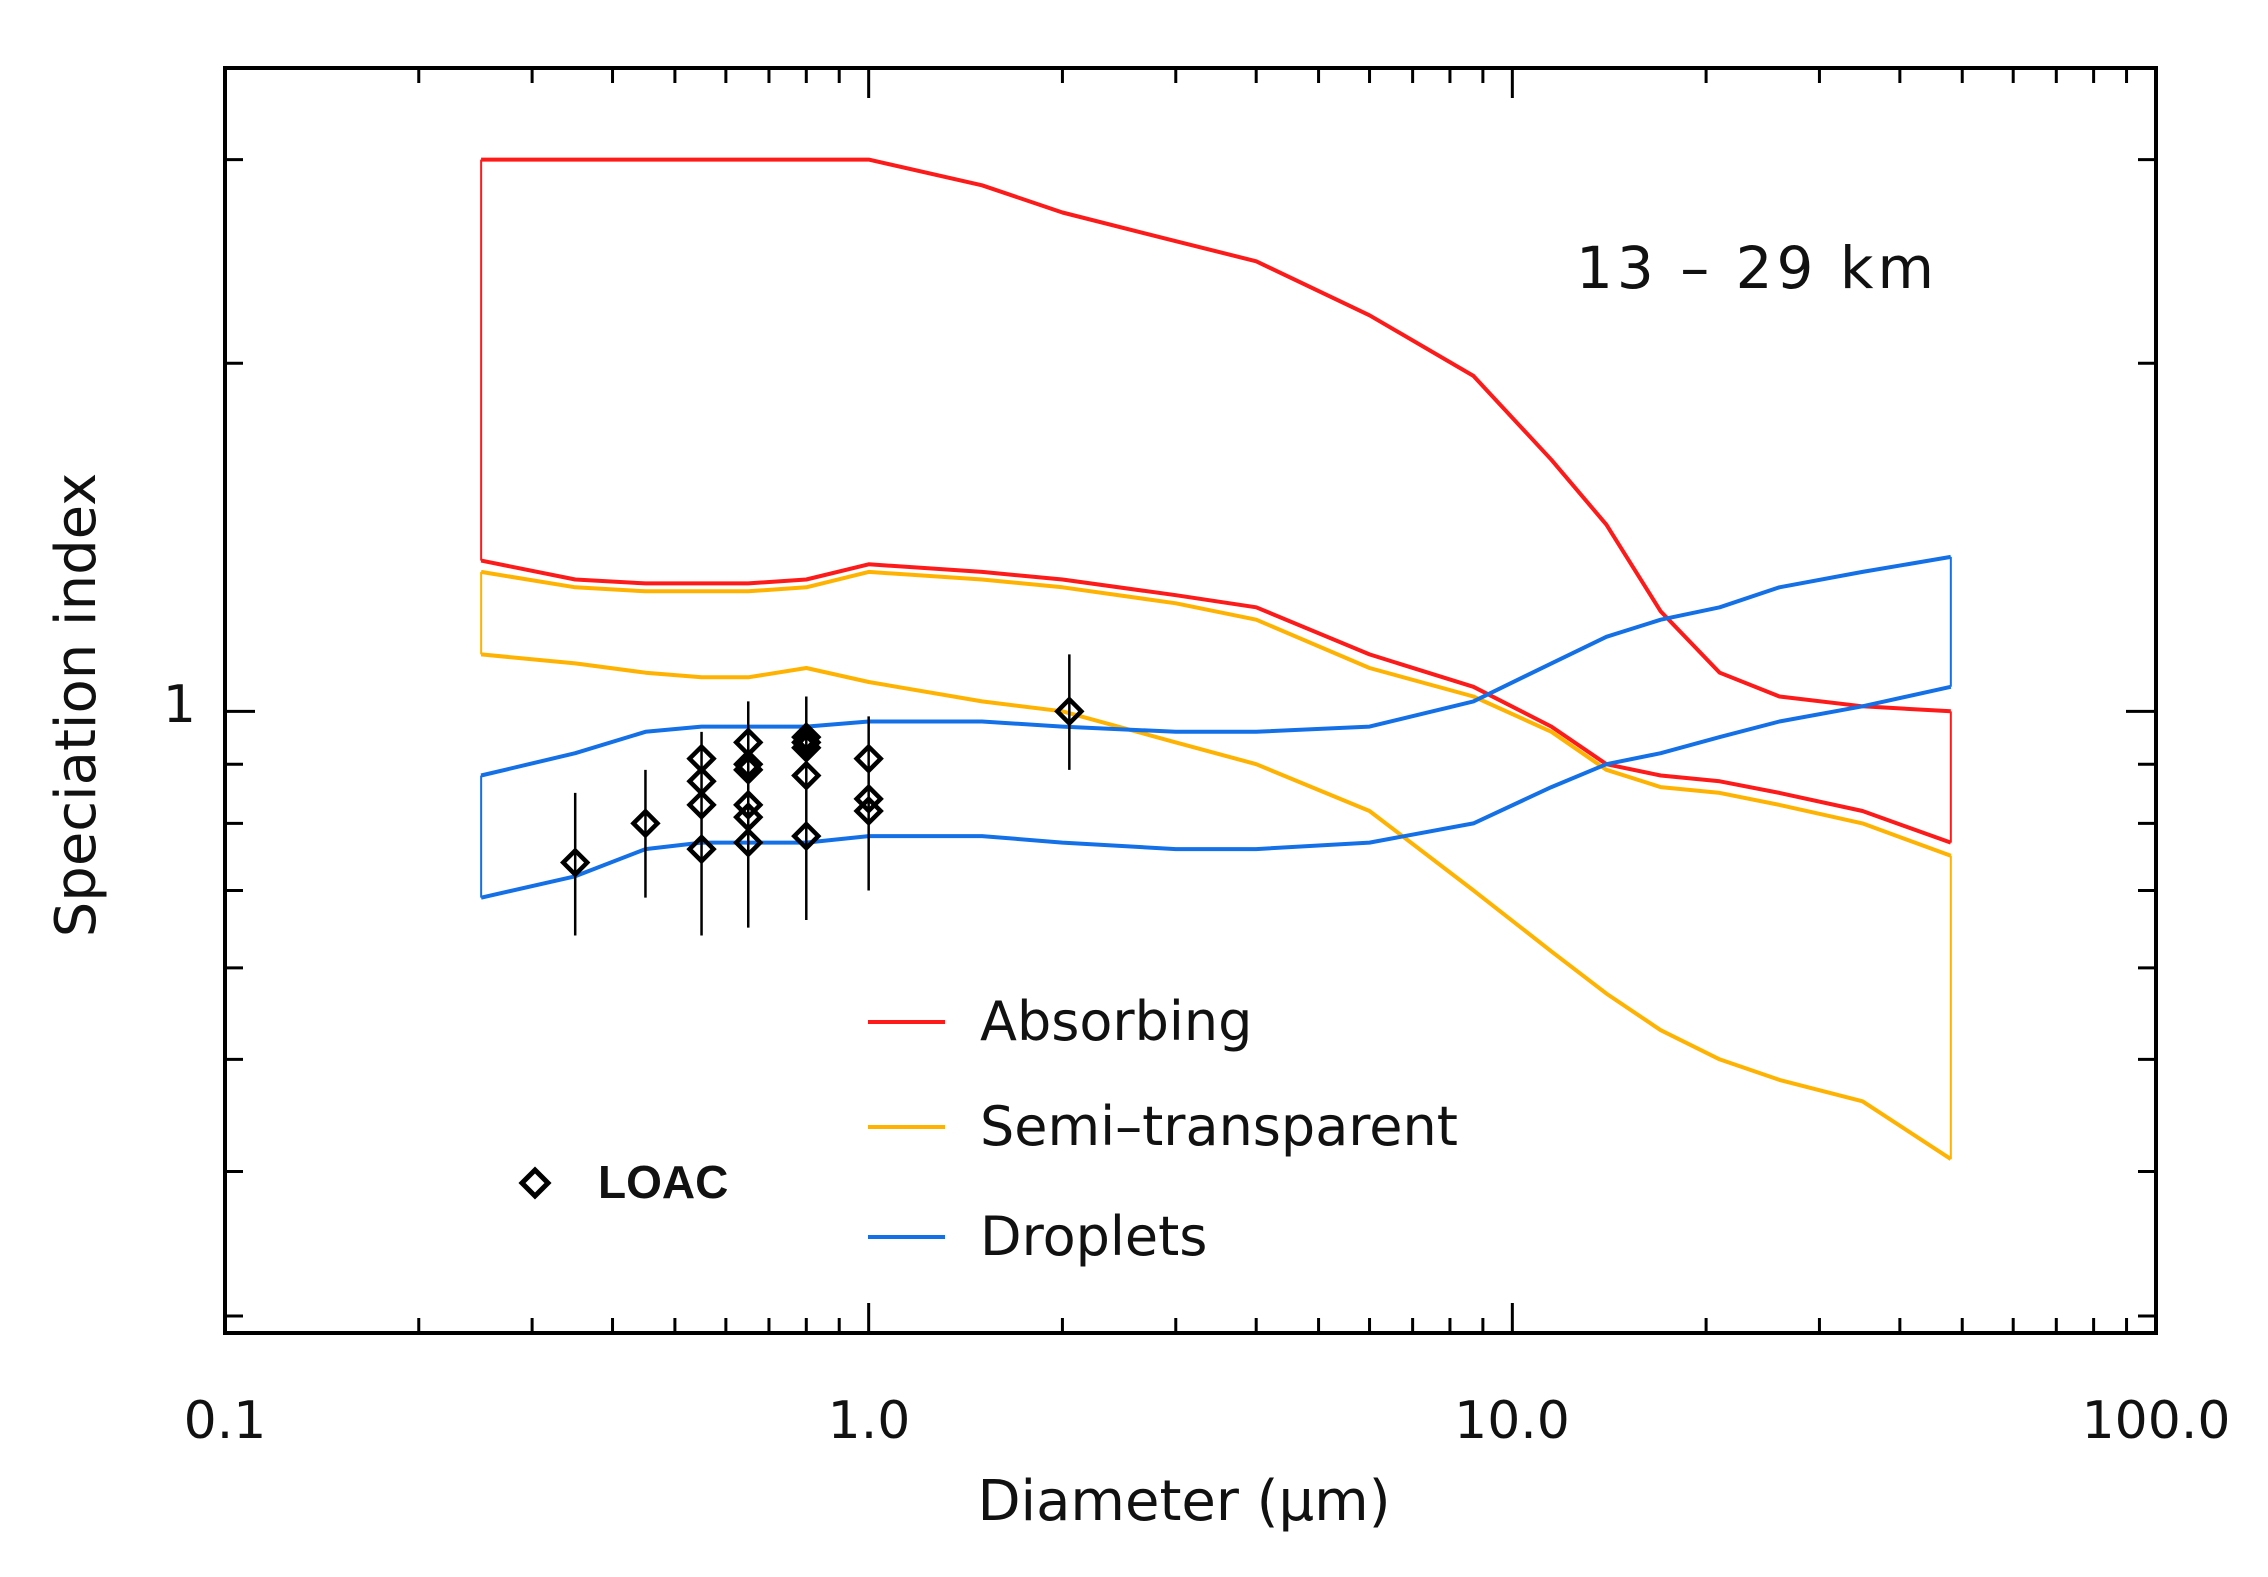 The width and height of the screenshot is (2268, 1577). I want to click on series-semi-upper-line, so click(1216, 713).